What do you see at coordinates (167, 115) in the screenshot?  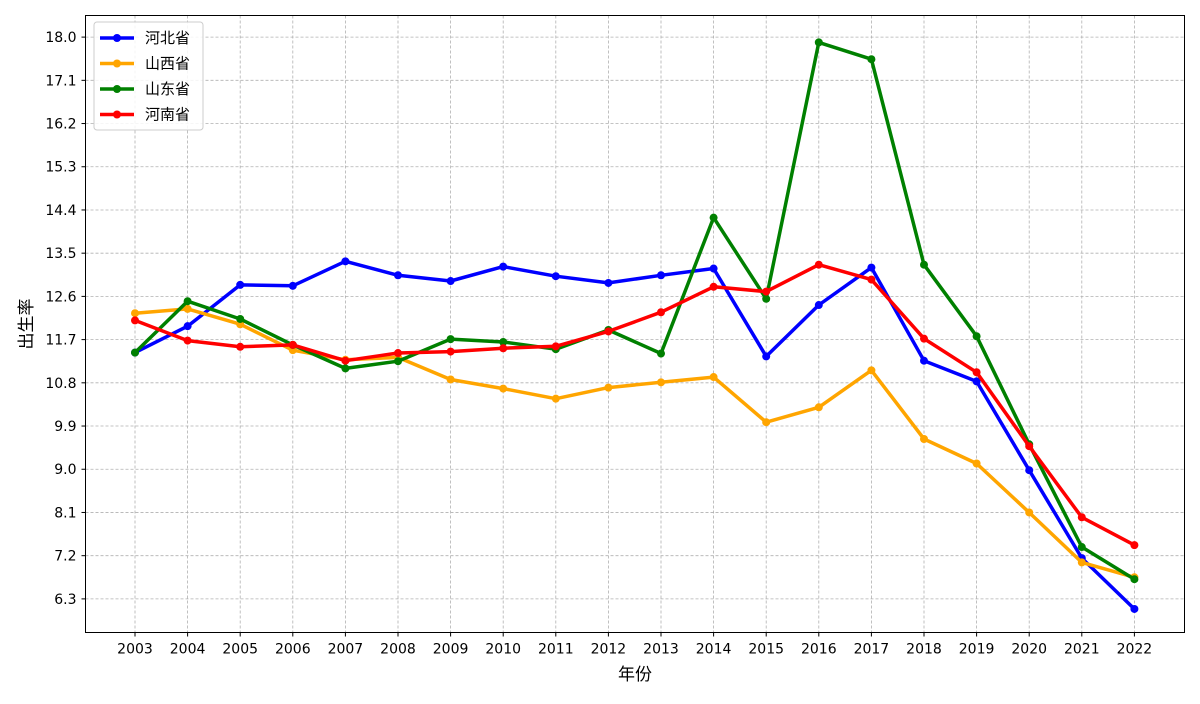 I see `legend-label: 河南省` at bounding box center [167, 115].